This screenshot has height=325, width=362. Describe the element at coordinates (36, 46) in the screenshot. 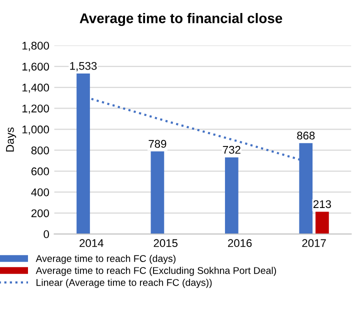

I see `y-tick-label: 1,800` at that location.